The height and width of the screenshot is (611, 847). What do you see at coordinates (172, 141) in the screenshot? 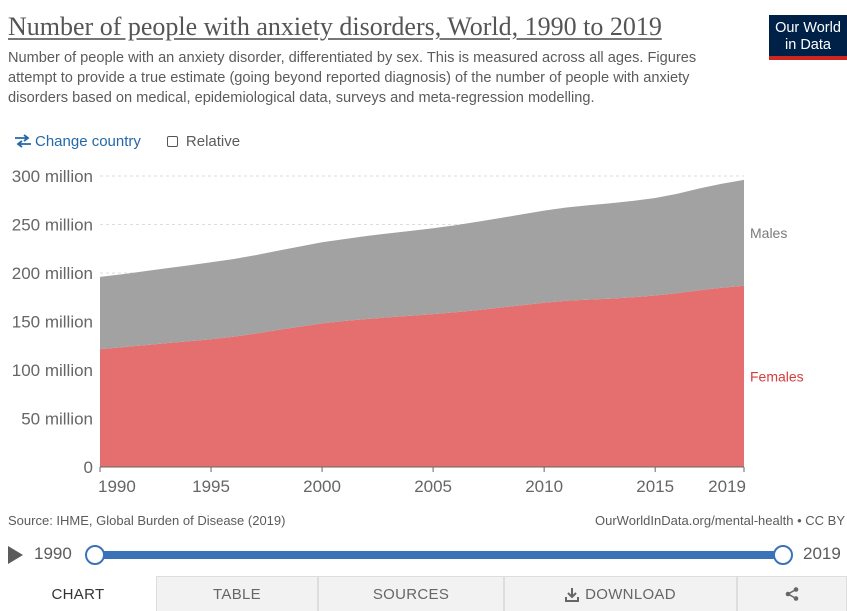
I see `relative-checkbox` at bounding box center [172, 141].